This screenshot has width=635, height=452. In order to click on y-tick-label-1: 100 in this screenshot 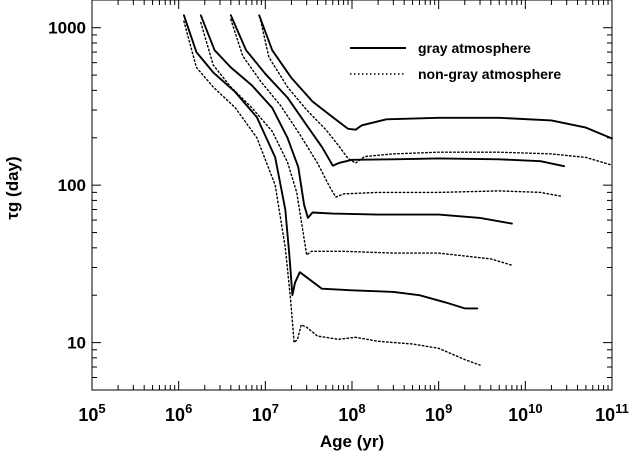, I will do `click(72, 185)`.